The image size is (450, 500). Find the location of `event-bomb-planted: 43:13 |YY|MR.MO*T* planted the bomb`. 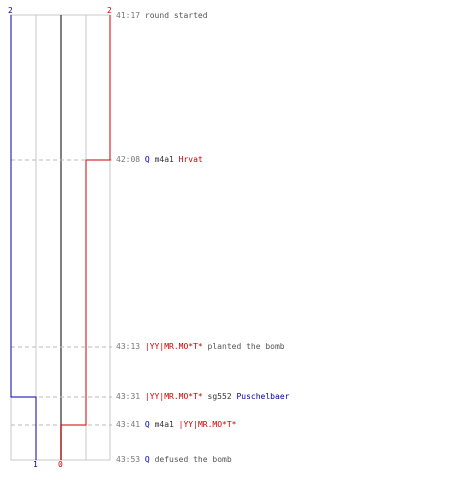

event-bomb-planted: 43:13 |YY|MR.MO*T* planted the bomb is located at coordinates (200, 347).